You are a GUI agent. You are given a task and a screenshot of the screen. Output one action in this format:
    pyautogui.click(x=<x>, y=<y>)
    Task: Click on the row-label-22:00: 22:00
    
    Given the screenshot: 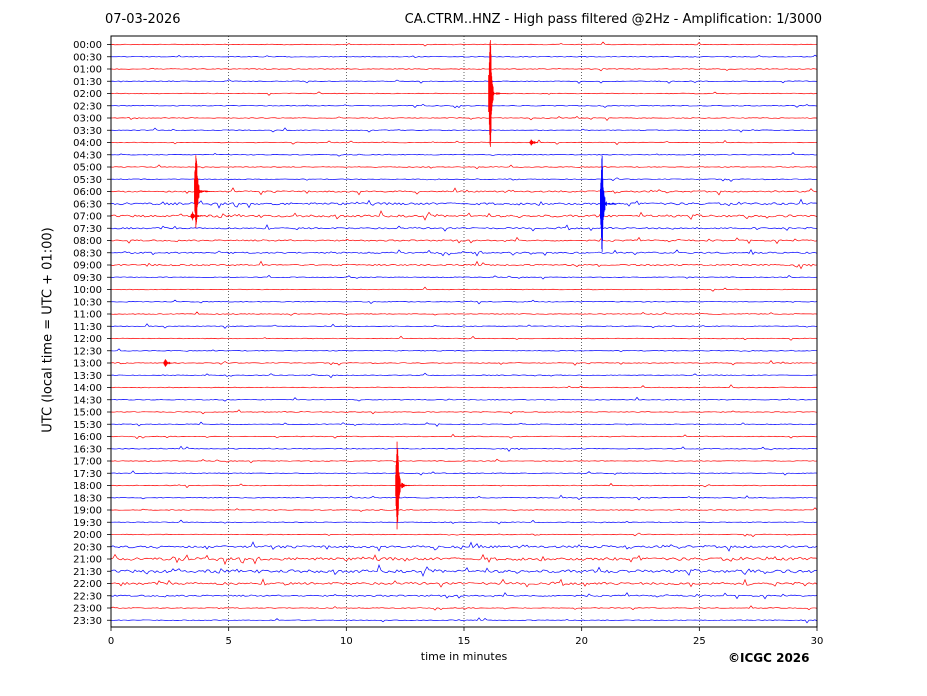 What is the action you would take?
    pyautogui.click(x=87, y=584)
    